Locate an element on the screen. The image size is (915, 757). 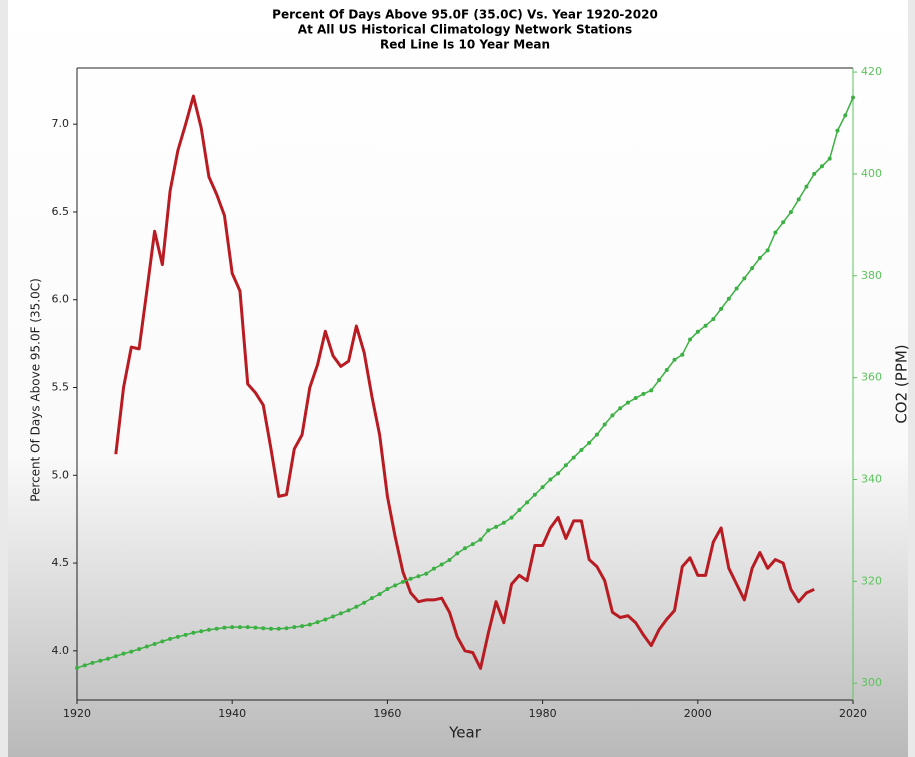
y-tick-label: 4.5 is located at coordinates (61, 562).